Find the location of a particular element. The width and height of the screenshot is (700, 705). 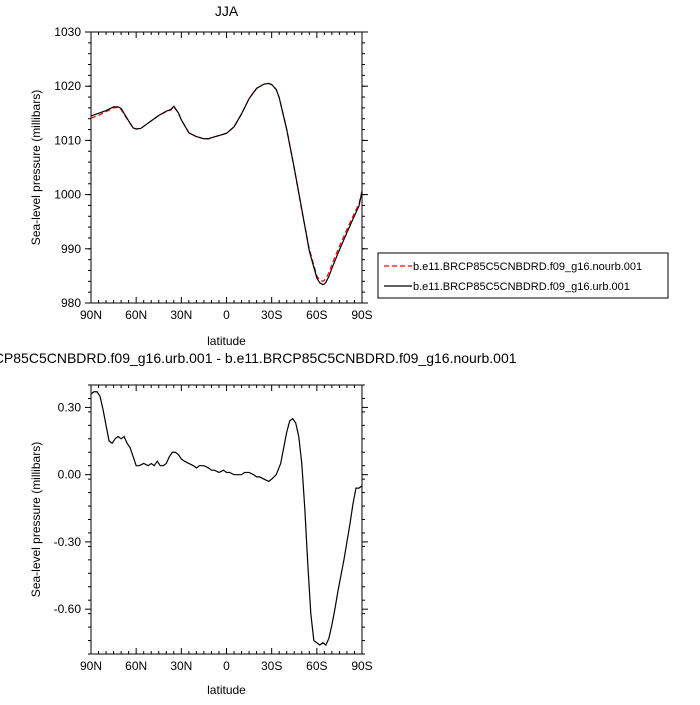

y-tick-label: 0.00 is located at coordinates (70, 475).